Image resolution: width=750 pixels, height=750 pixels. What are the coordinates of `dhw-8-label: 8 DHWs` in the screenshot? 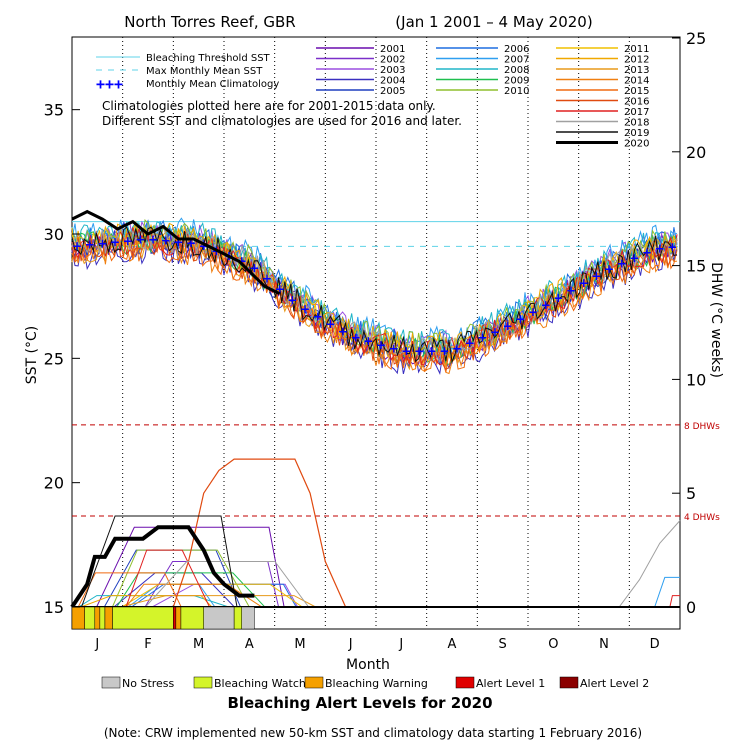 It's located at (702, 427).